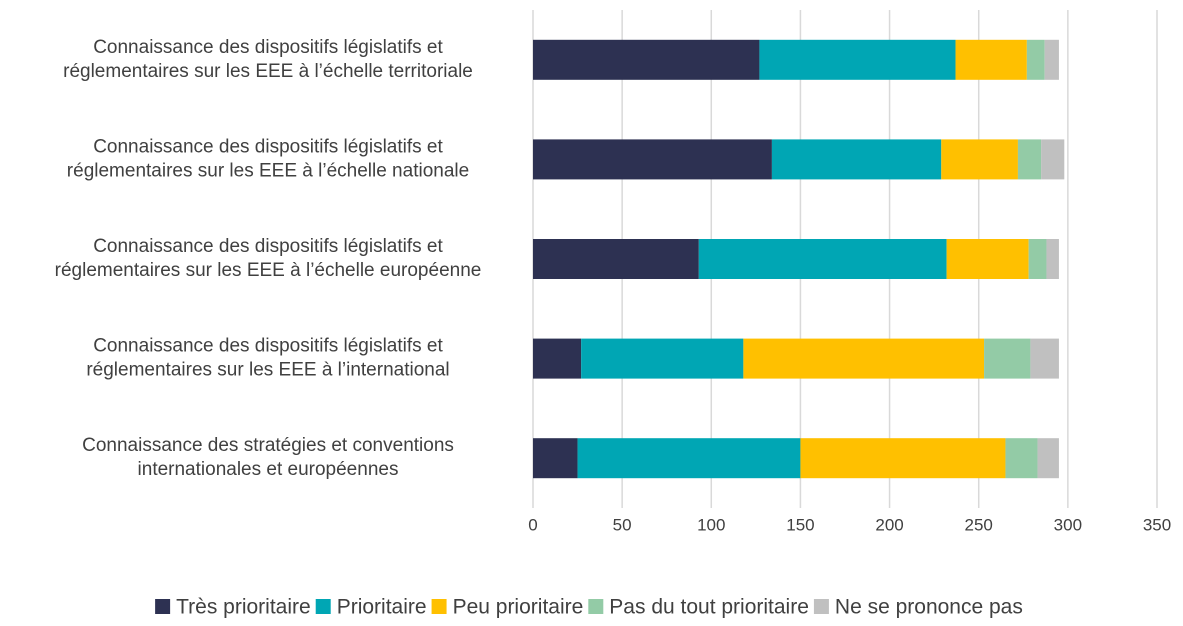 This screenshot has width=1183, height=626. Describe the element at coordinates (1068, 524) in the screenshot. I see `x-tick-label: 300` at that location.